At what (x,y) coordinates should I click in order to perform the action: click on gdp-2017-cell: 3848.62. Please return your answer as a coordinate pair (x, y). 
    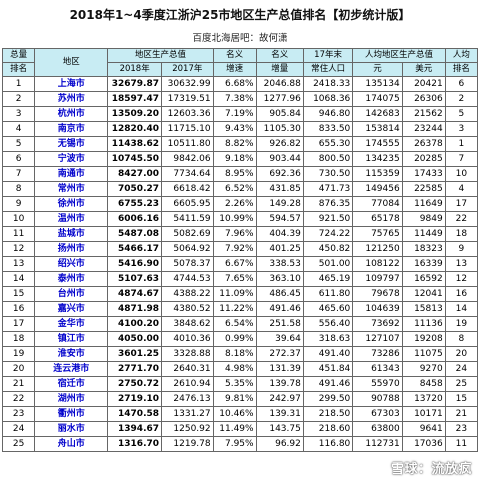
    Looking at the image, I should click on (187, 324).